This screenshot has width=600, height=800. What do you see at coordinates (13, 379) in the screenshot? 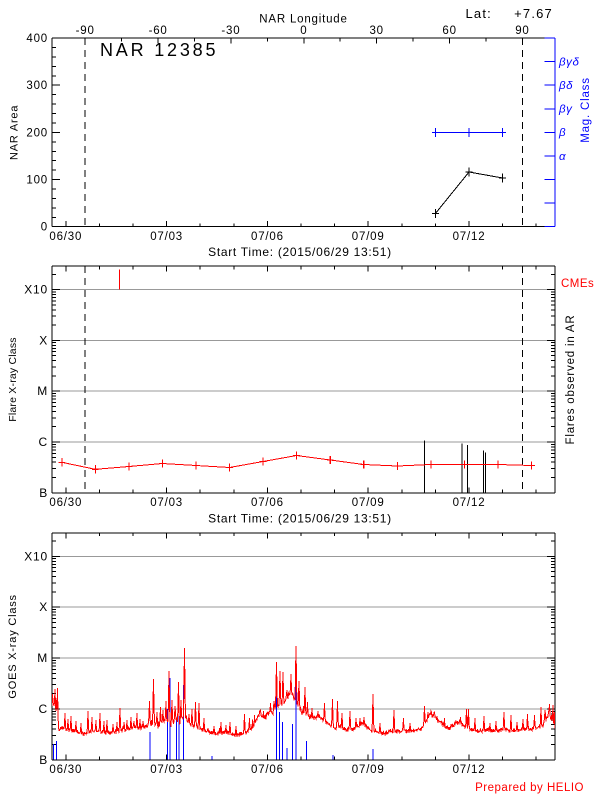
I see `svg-text: Flare X-ray Class` at bounding box center [13, 379].